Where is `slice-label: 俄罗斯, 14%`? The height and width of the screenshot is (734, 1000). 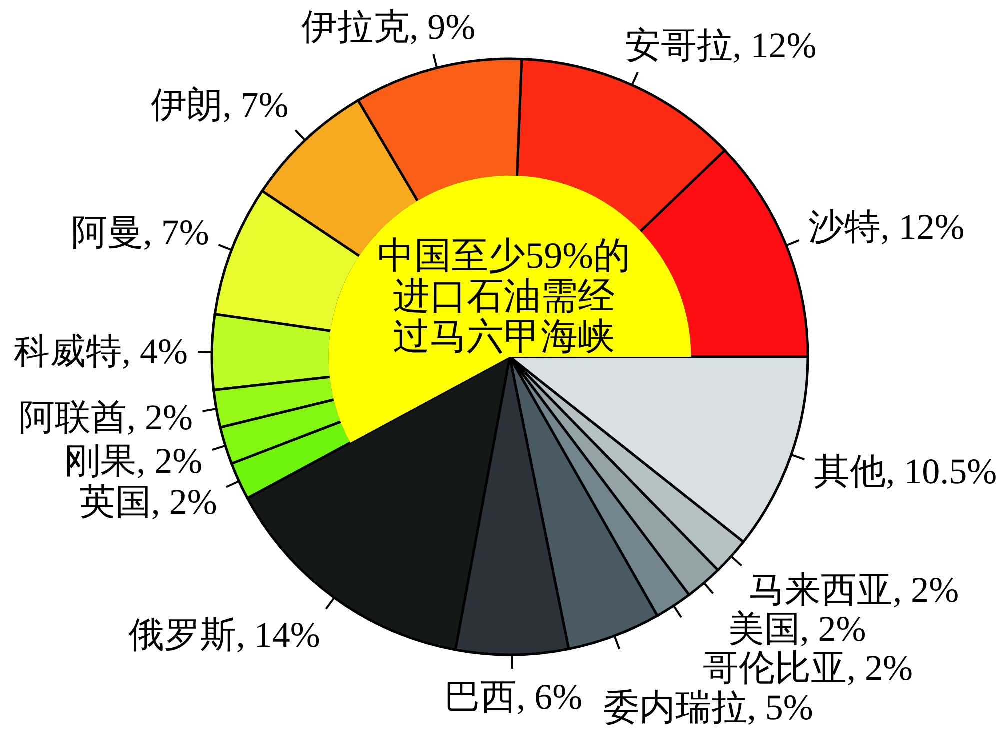 slice-label: 俄罗斯, 14% is located at coordinates (224, 635).